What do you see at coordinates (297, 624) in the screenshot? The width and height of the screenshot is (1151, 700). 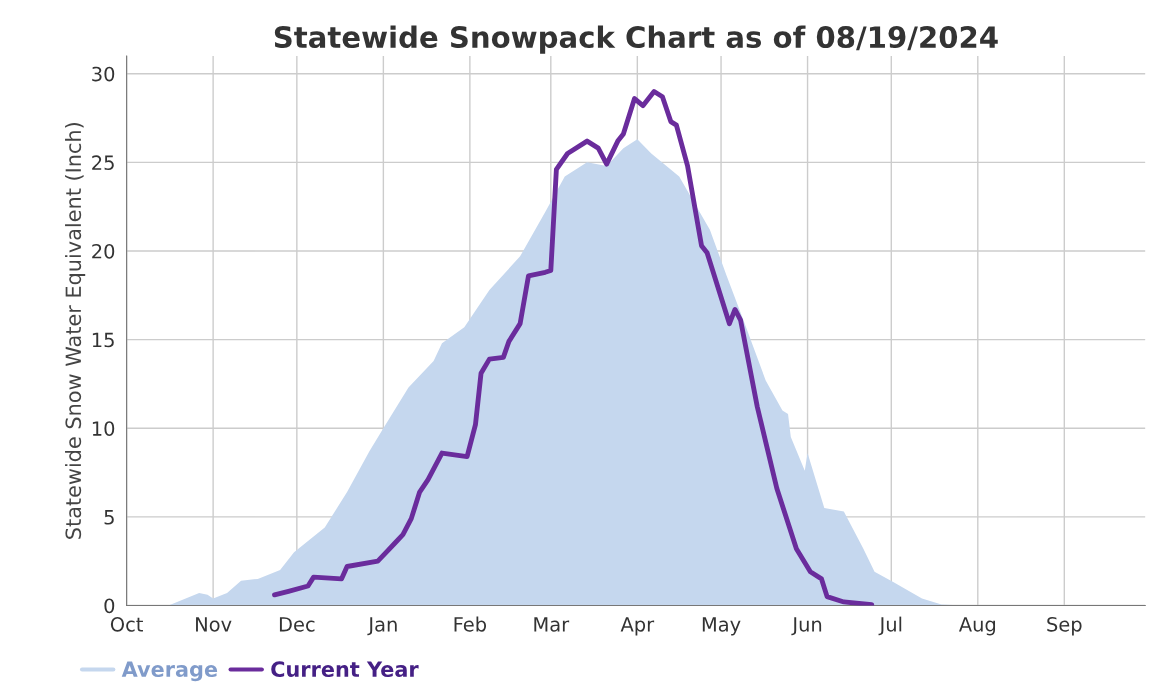 I see `x-tick-label: Dec` at bounding box center [297, 624].